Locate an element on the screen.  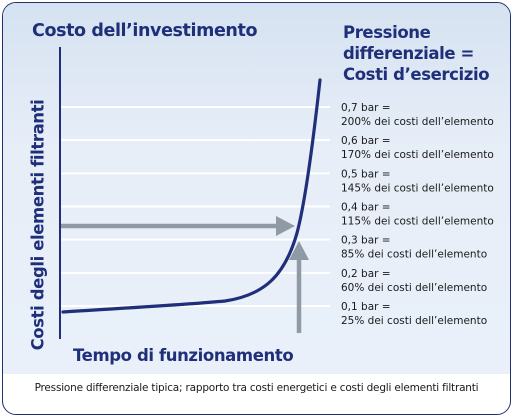
chart-title: Costo dell’investimento is located at coordinates (145, 31).